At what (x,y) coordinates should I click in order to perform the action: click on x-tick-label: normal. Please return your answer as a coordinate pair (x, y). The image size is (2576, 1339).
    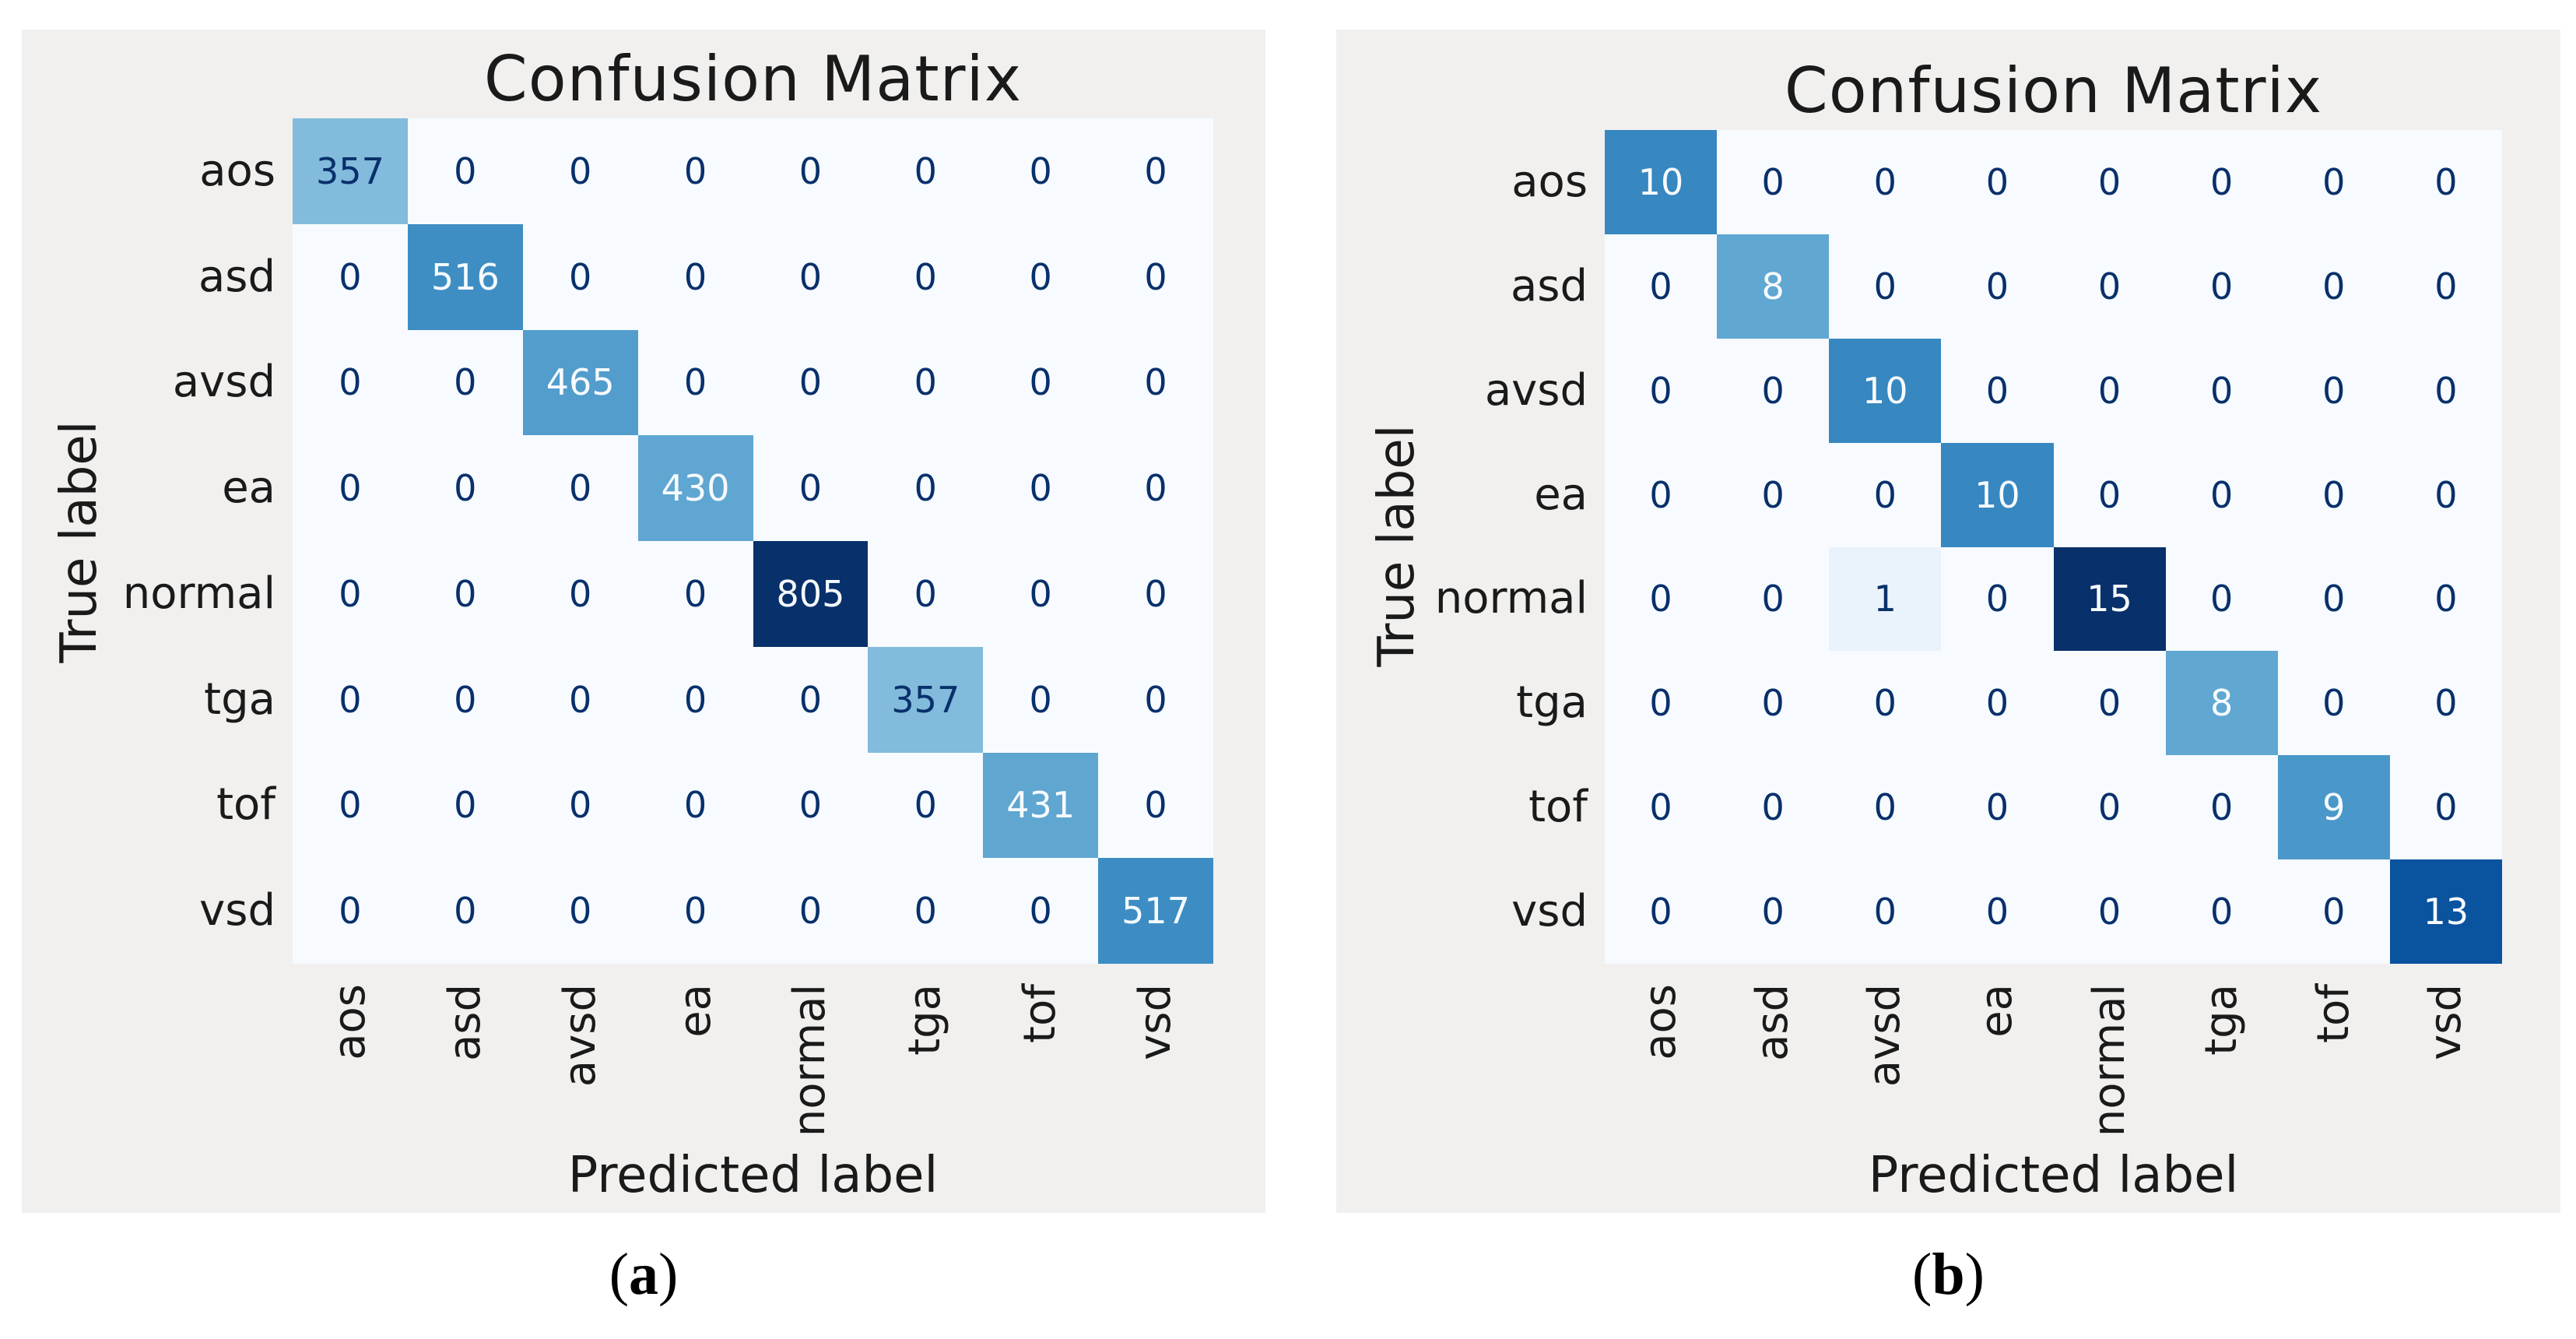
    Looking at the image, I should click on (810, 1060).